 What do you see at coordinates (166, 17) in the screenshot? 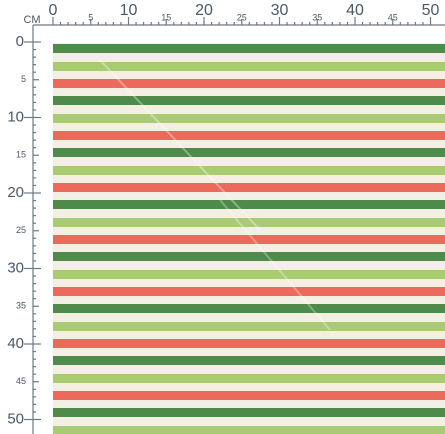
I see `top-ruler-label: 15` at bounding box center [166, 17].